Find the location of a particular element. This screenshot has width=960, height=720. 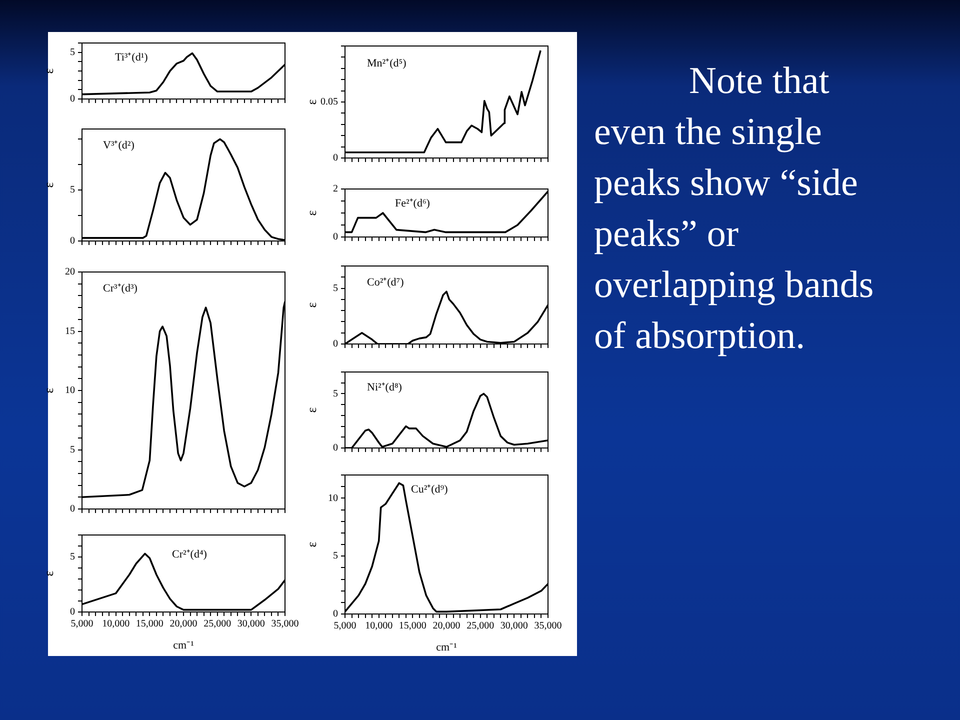

text: Ni²⁺(d⁸) is located at coordinates (384, 387).